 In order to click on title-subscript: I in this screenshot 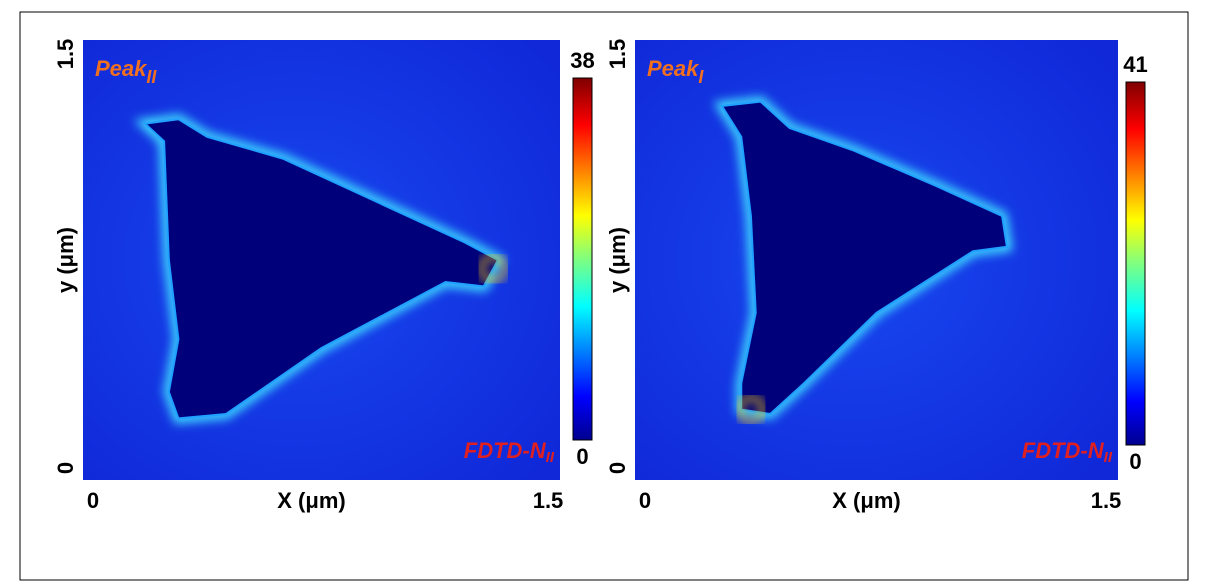, I will do `click(701, 77)`.